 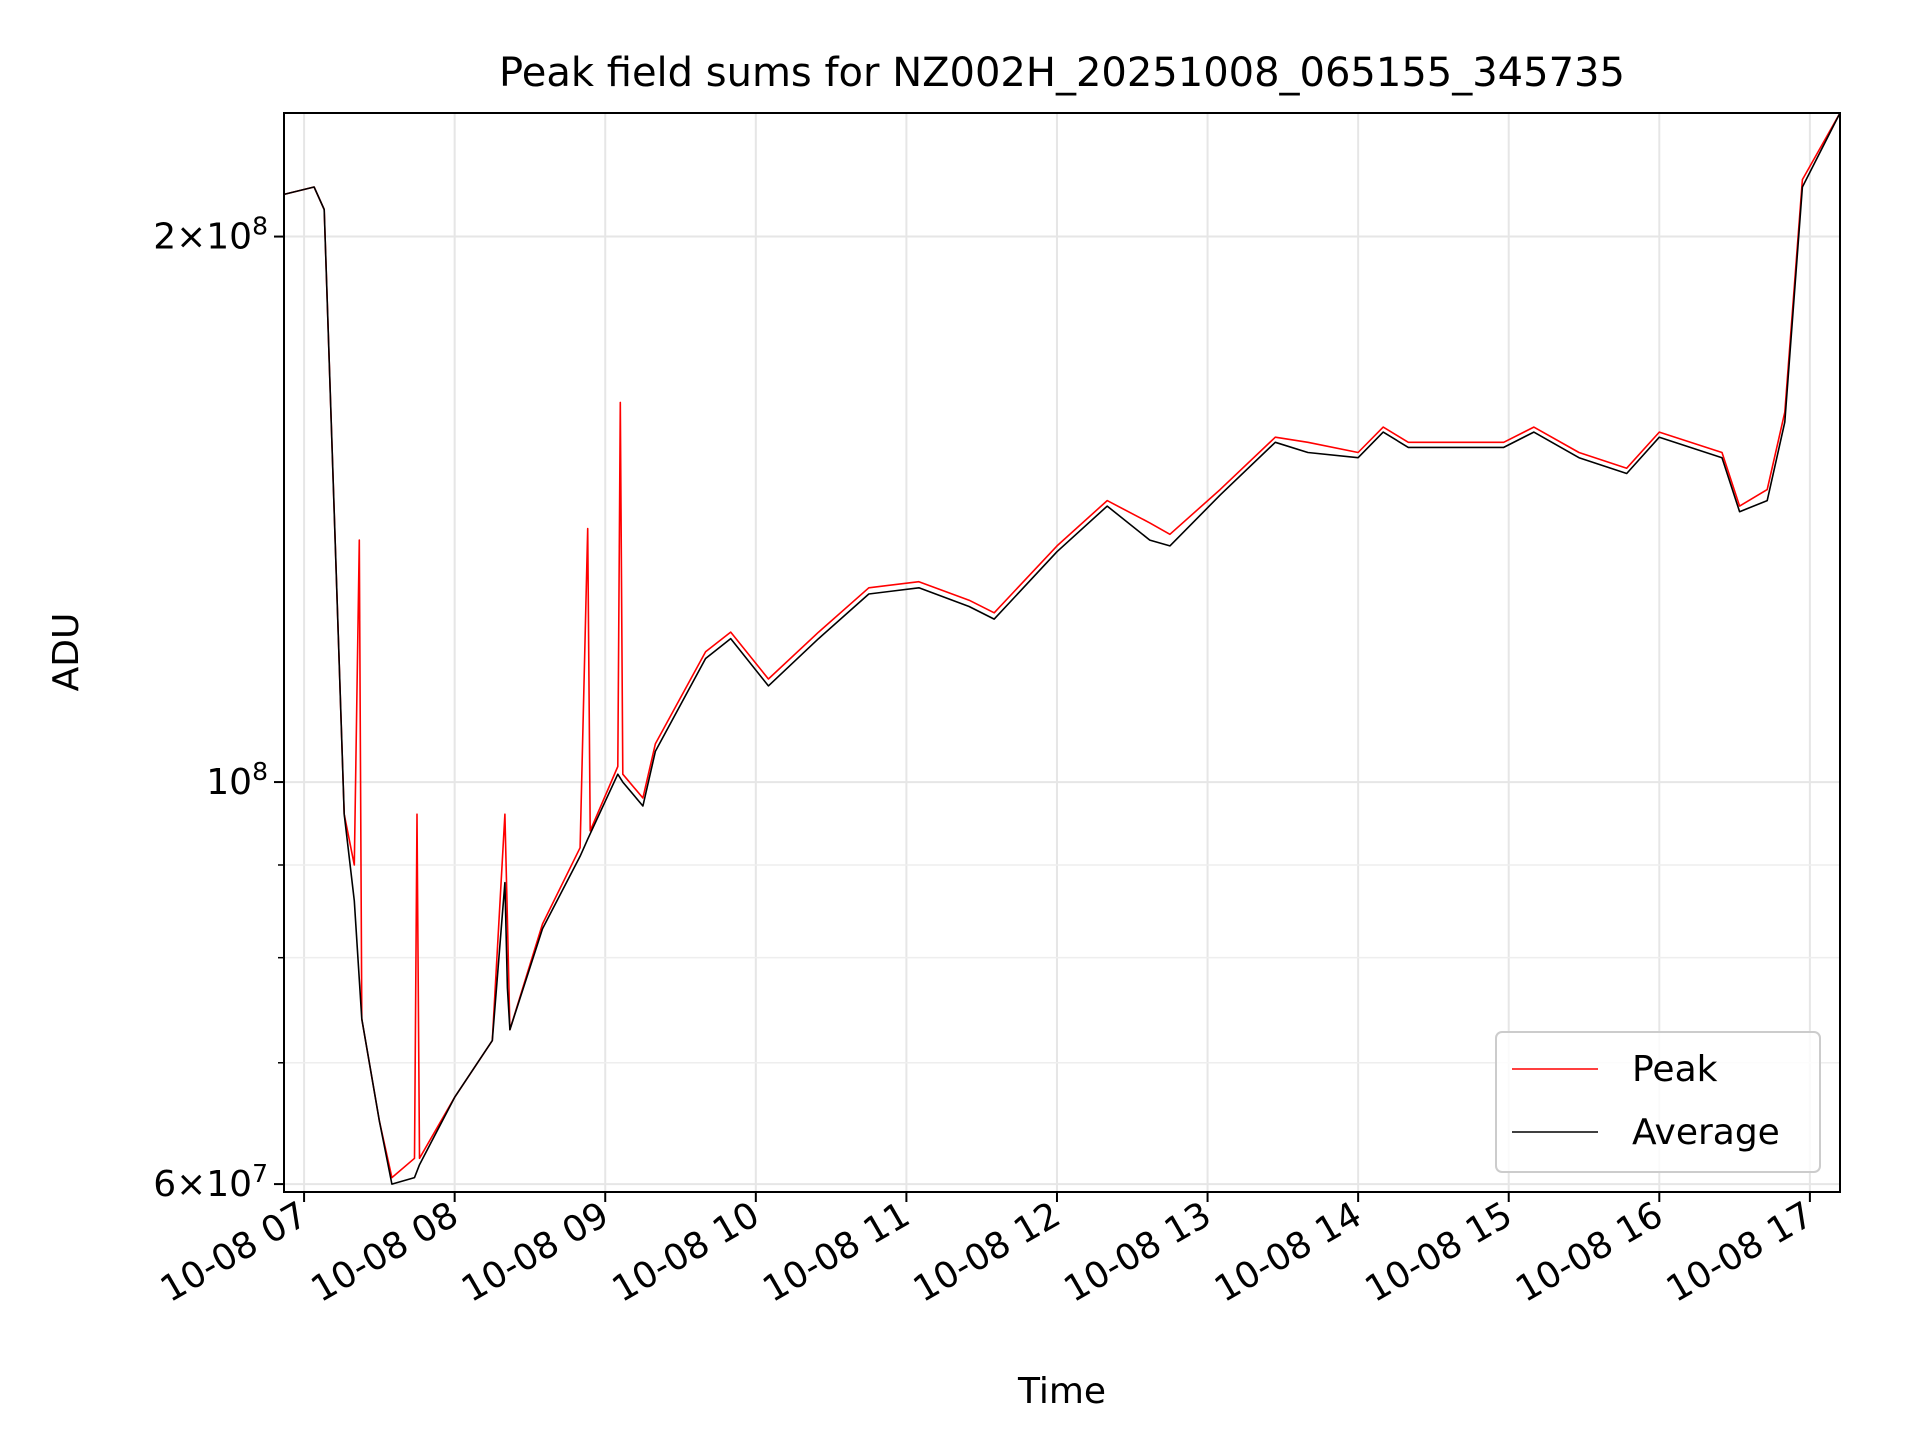 What do you see at coordinates (1061, 1391) in the screenshot?
I see `x-axis-label: Time` at bounding box center [1061, 1391].